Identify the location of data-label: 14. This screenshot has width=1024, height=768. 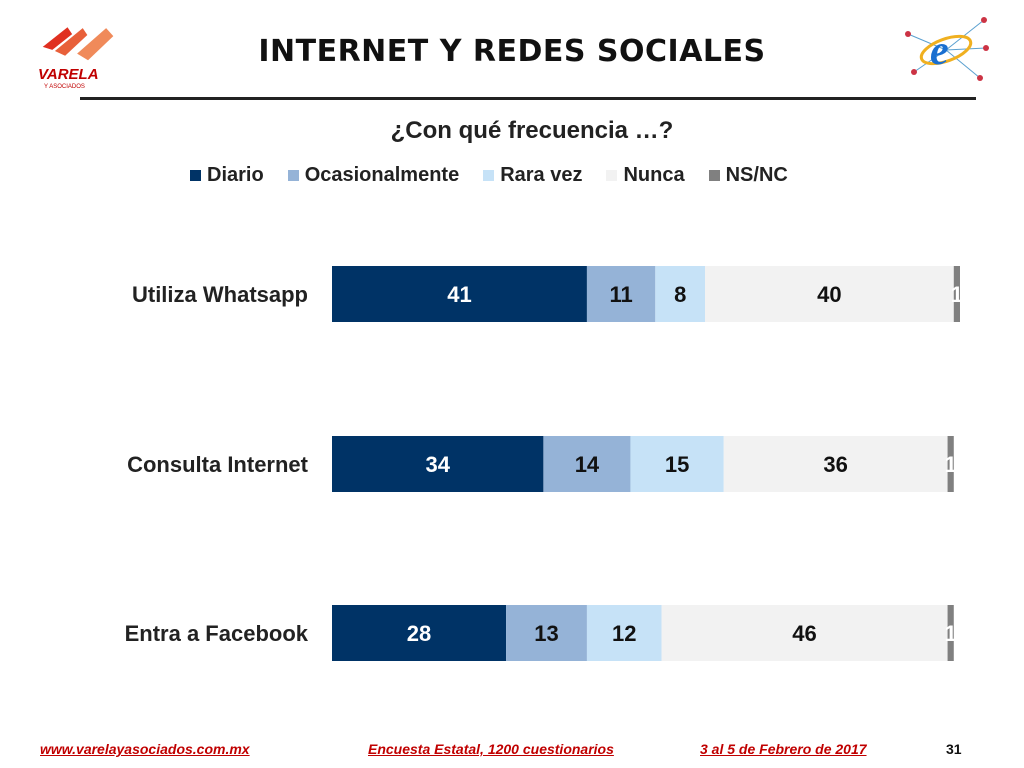
(587, 464).